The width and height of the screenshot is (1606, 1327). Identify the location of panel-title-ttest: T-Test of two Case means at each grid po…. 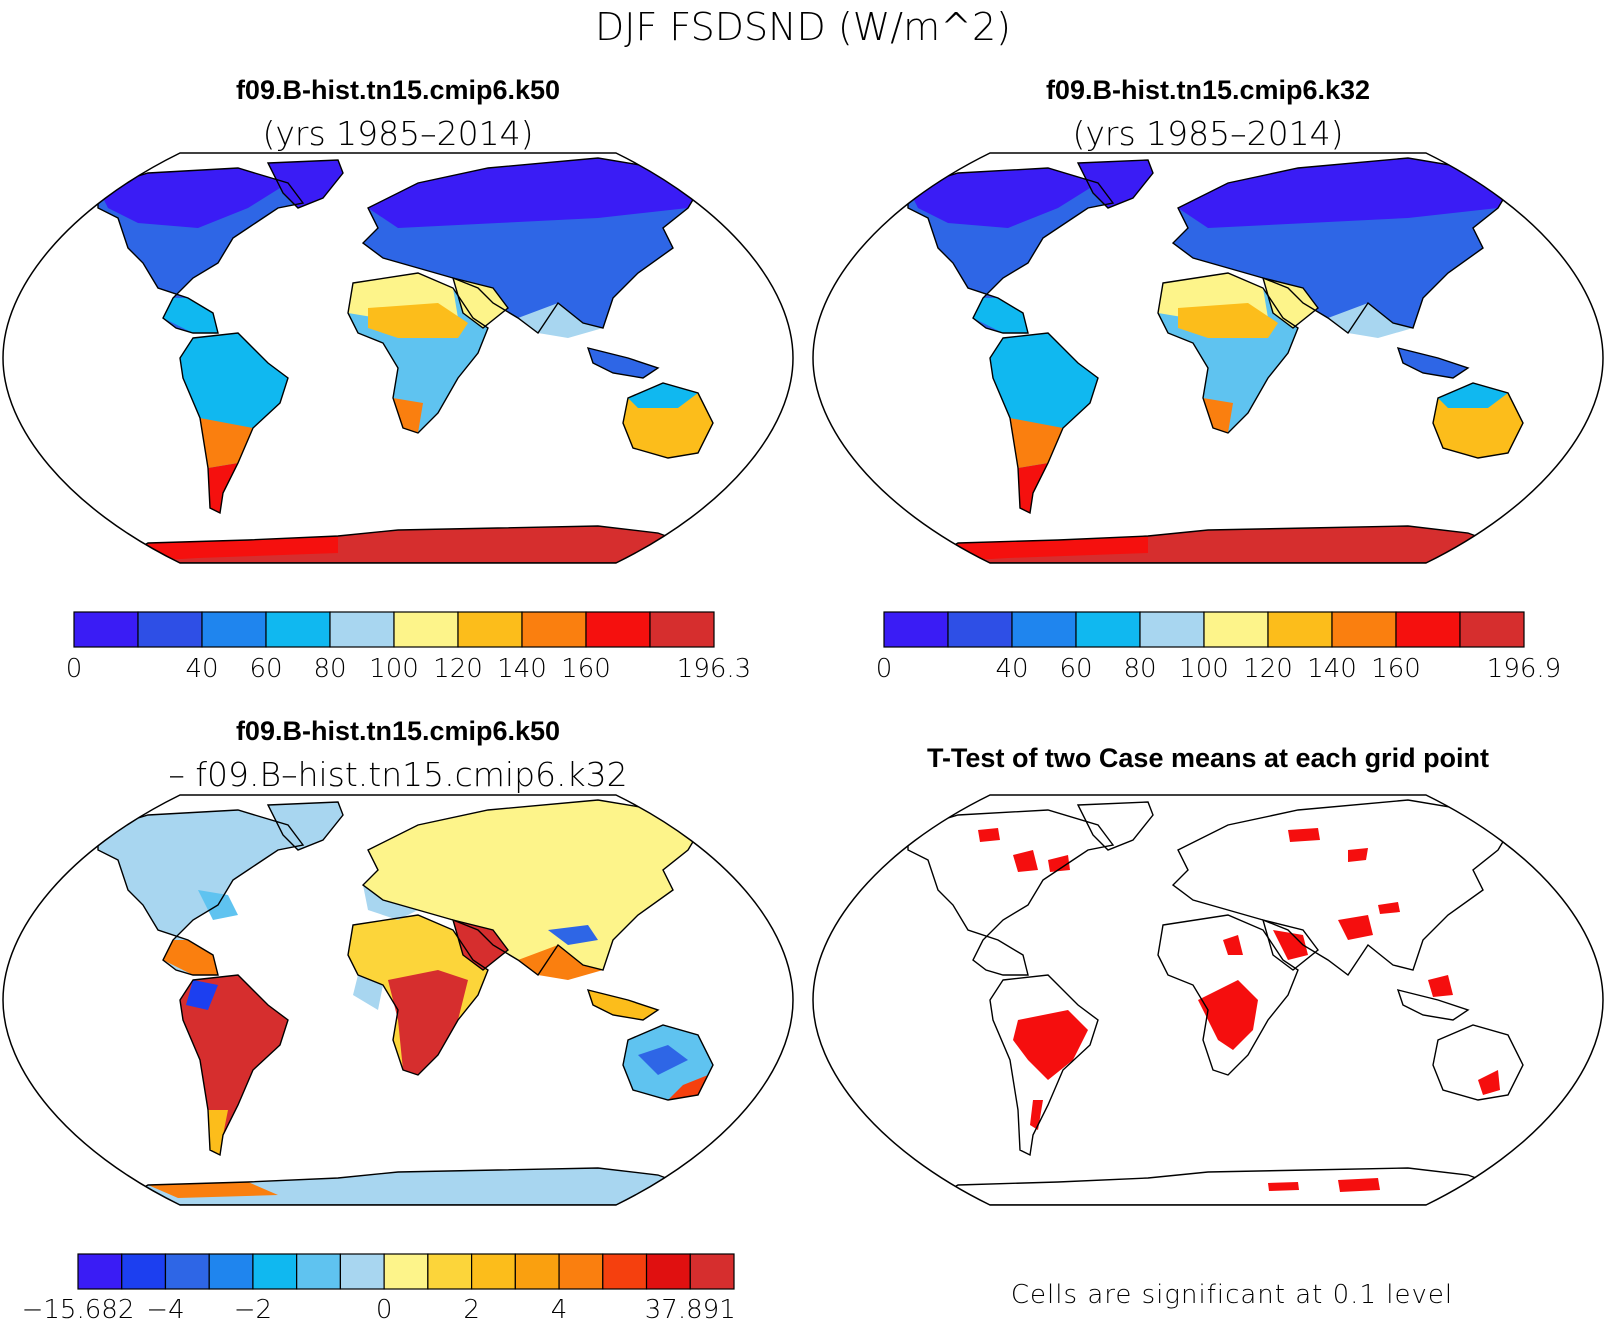
(1208, 758).